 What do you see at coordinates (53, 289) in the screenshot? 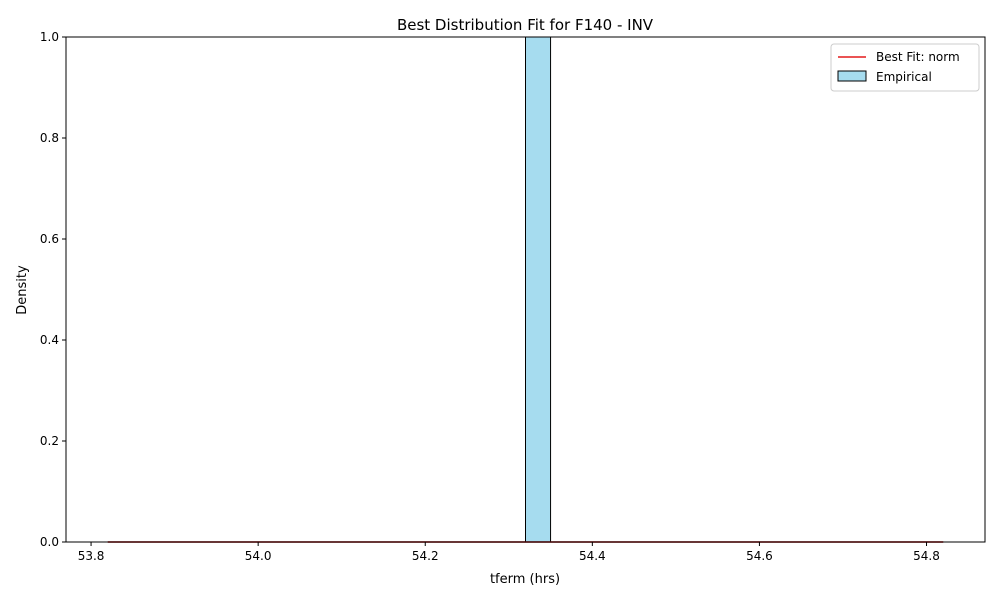
I see `y-axis: 0.0 0.2 0.4 0.6 0.8 1.0` at bounding box center [53, 289].